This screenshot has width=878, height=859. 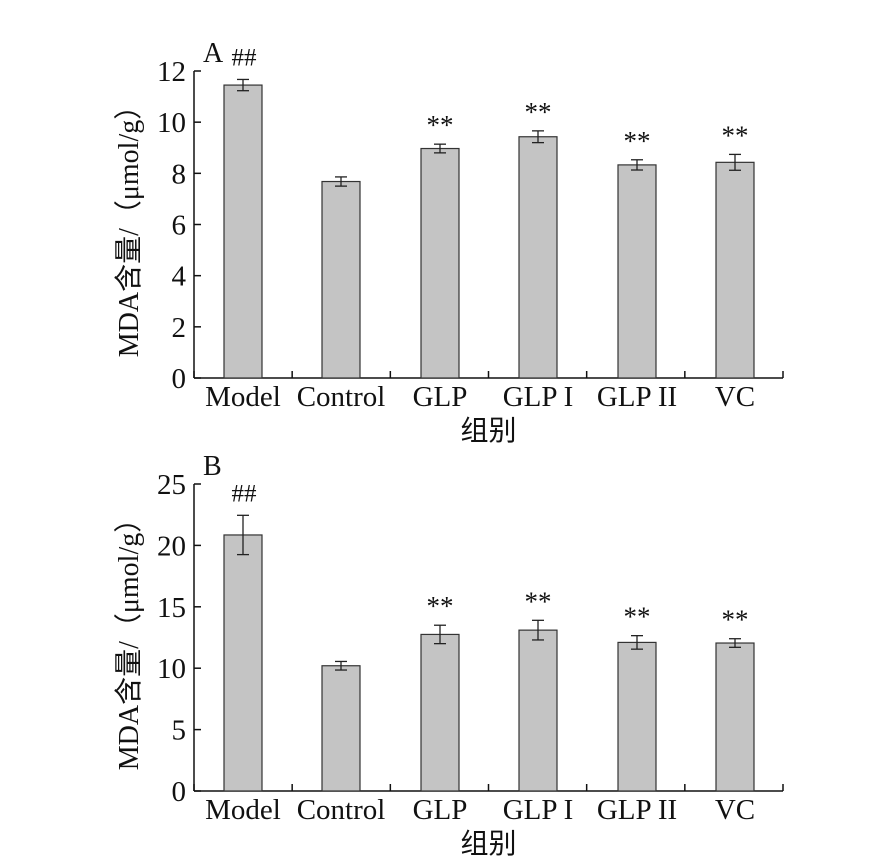 I want to click on y-tick-label: 20, so click(x=171, y=546).